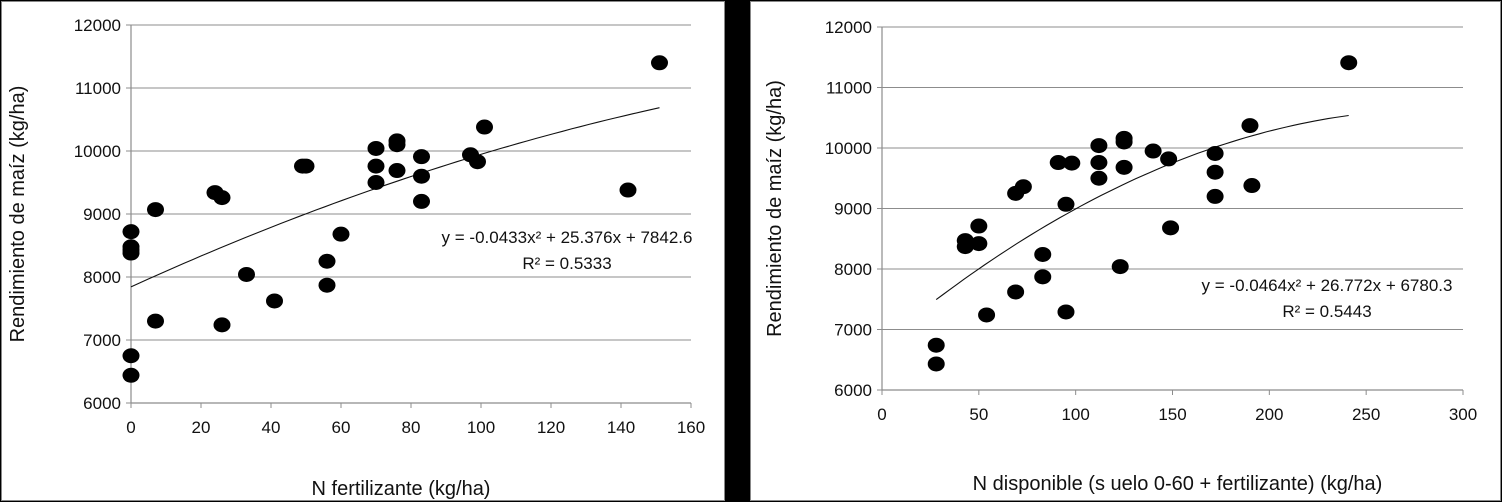  Describe the element at coordinates (1463, 414) in the screenshot. I see `x-tick-label: 300` at that location.